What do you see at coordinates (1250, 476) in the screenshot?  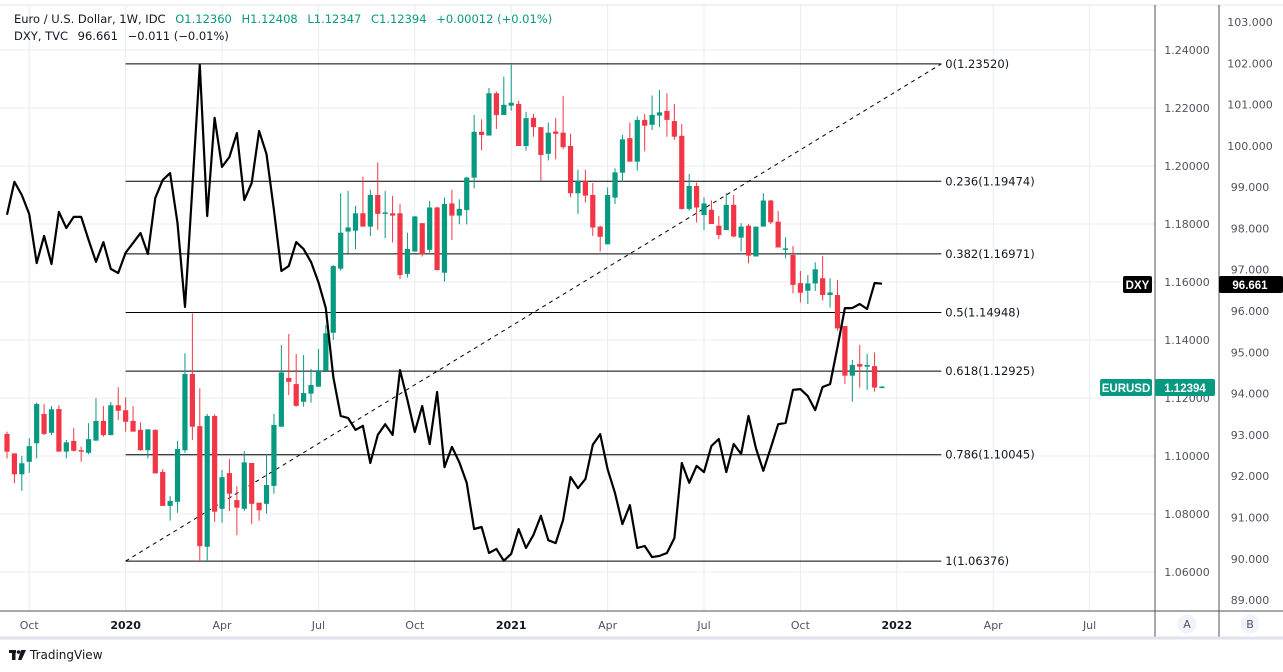 I see `dxy-axis-tick: 92.000` at bounding box center [1250, 476].